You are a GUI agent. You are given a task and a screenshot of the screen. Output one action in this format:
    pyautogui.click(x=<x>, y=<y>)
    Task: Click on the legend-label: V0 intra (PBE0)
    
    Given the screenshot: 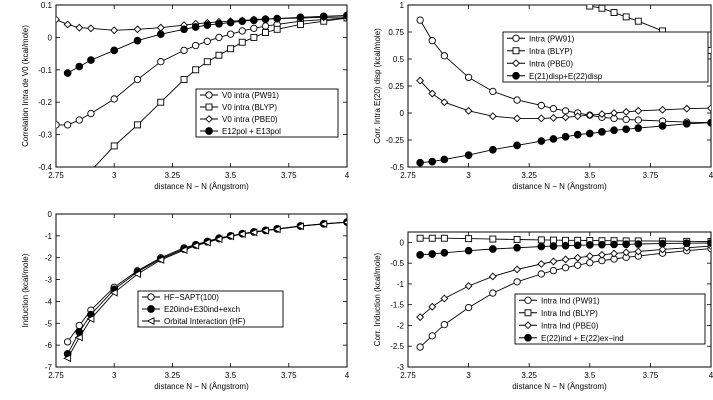 What is the action you would take?
    pyautogui.click(x=250, y=119)
    